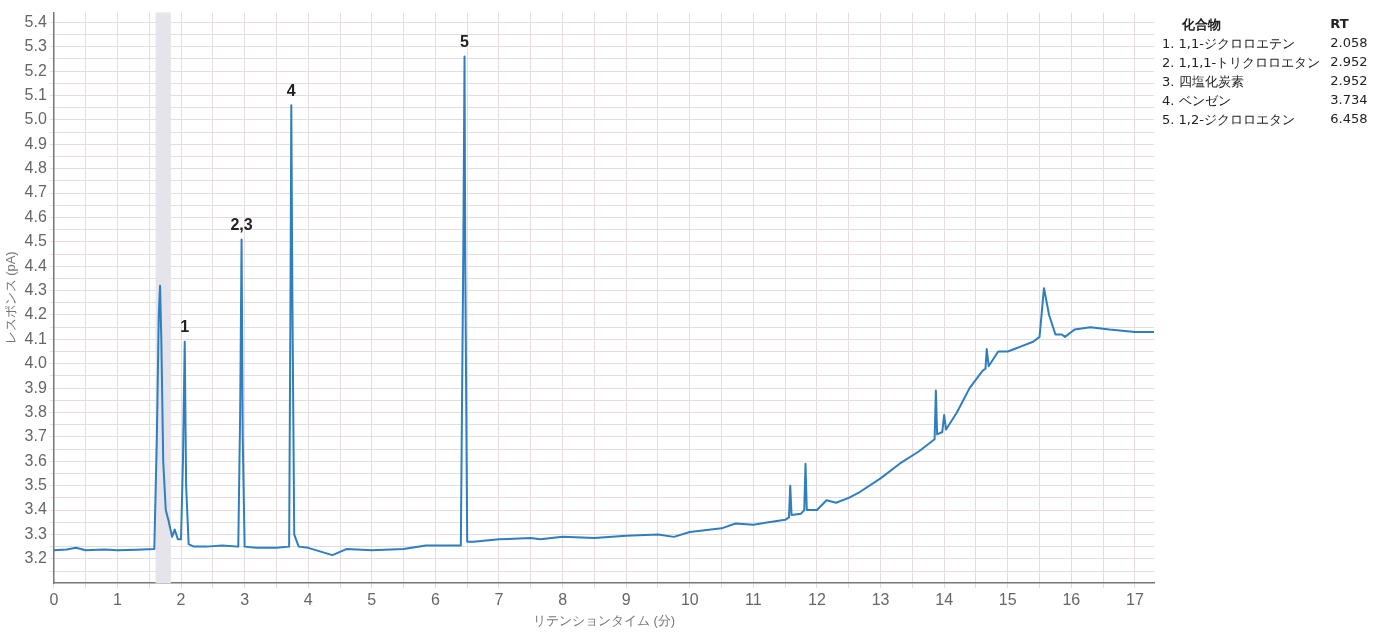 This screenshot has width=1399, height=633. Describe the element at coordinates (35, 46) in the screenshot. I see `y-tick-label: 5.3` at that location.